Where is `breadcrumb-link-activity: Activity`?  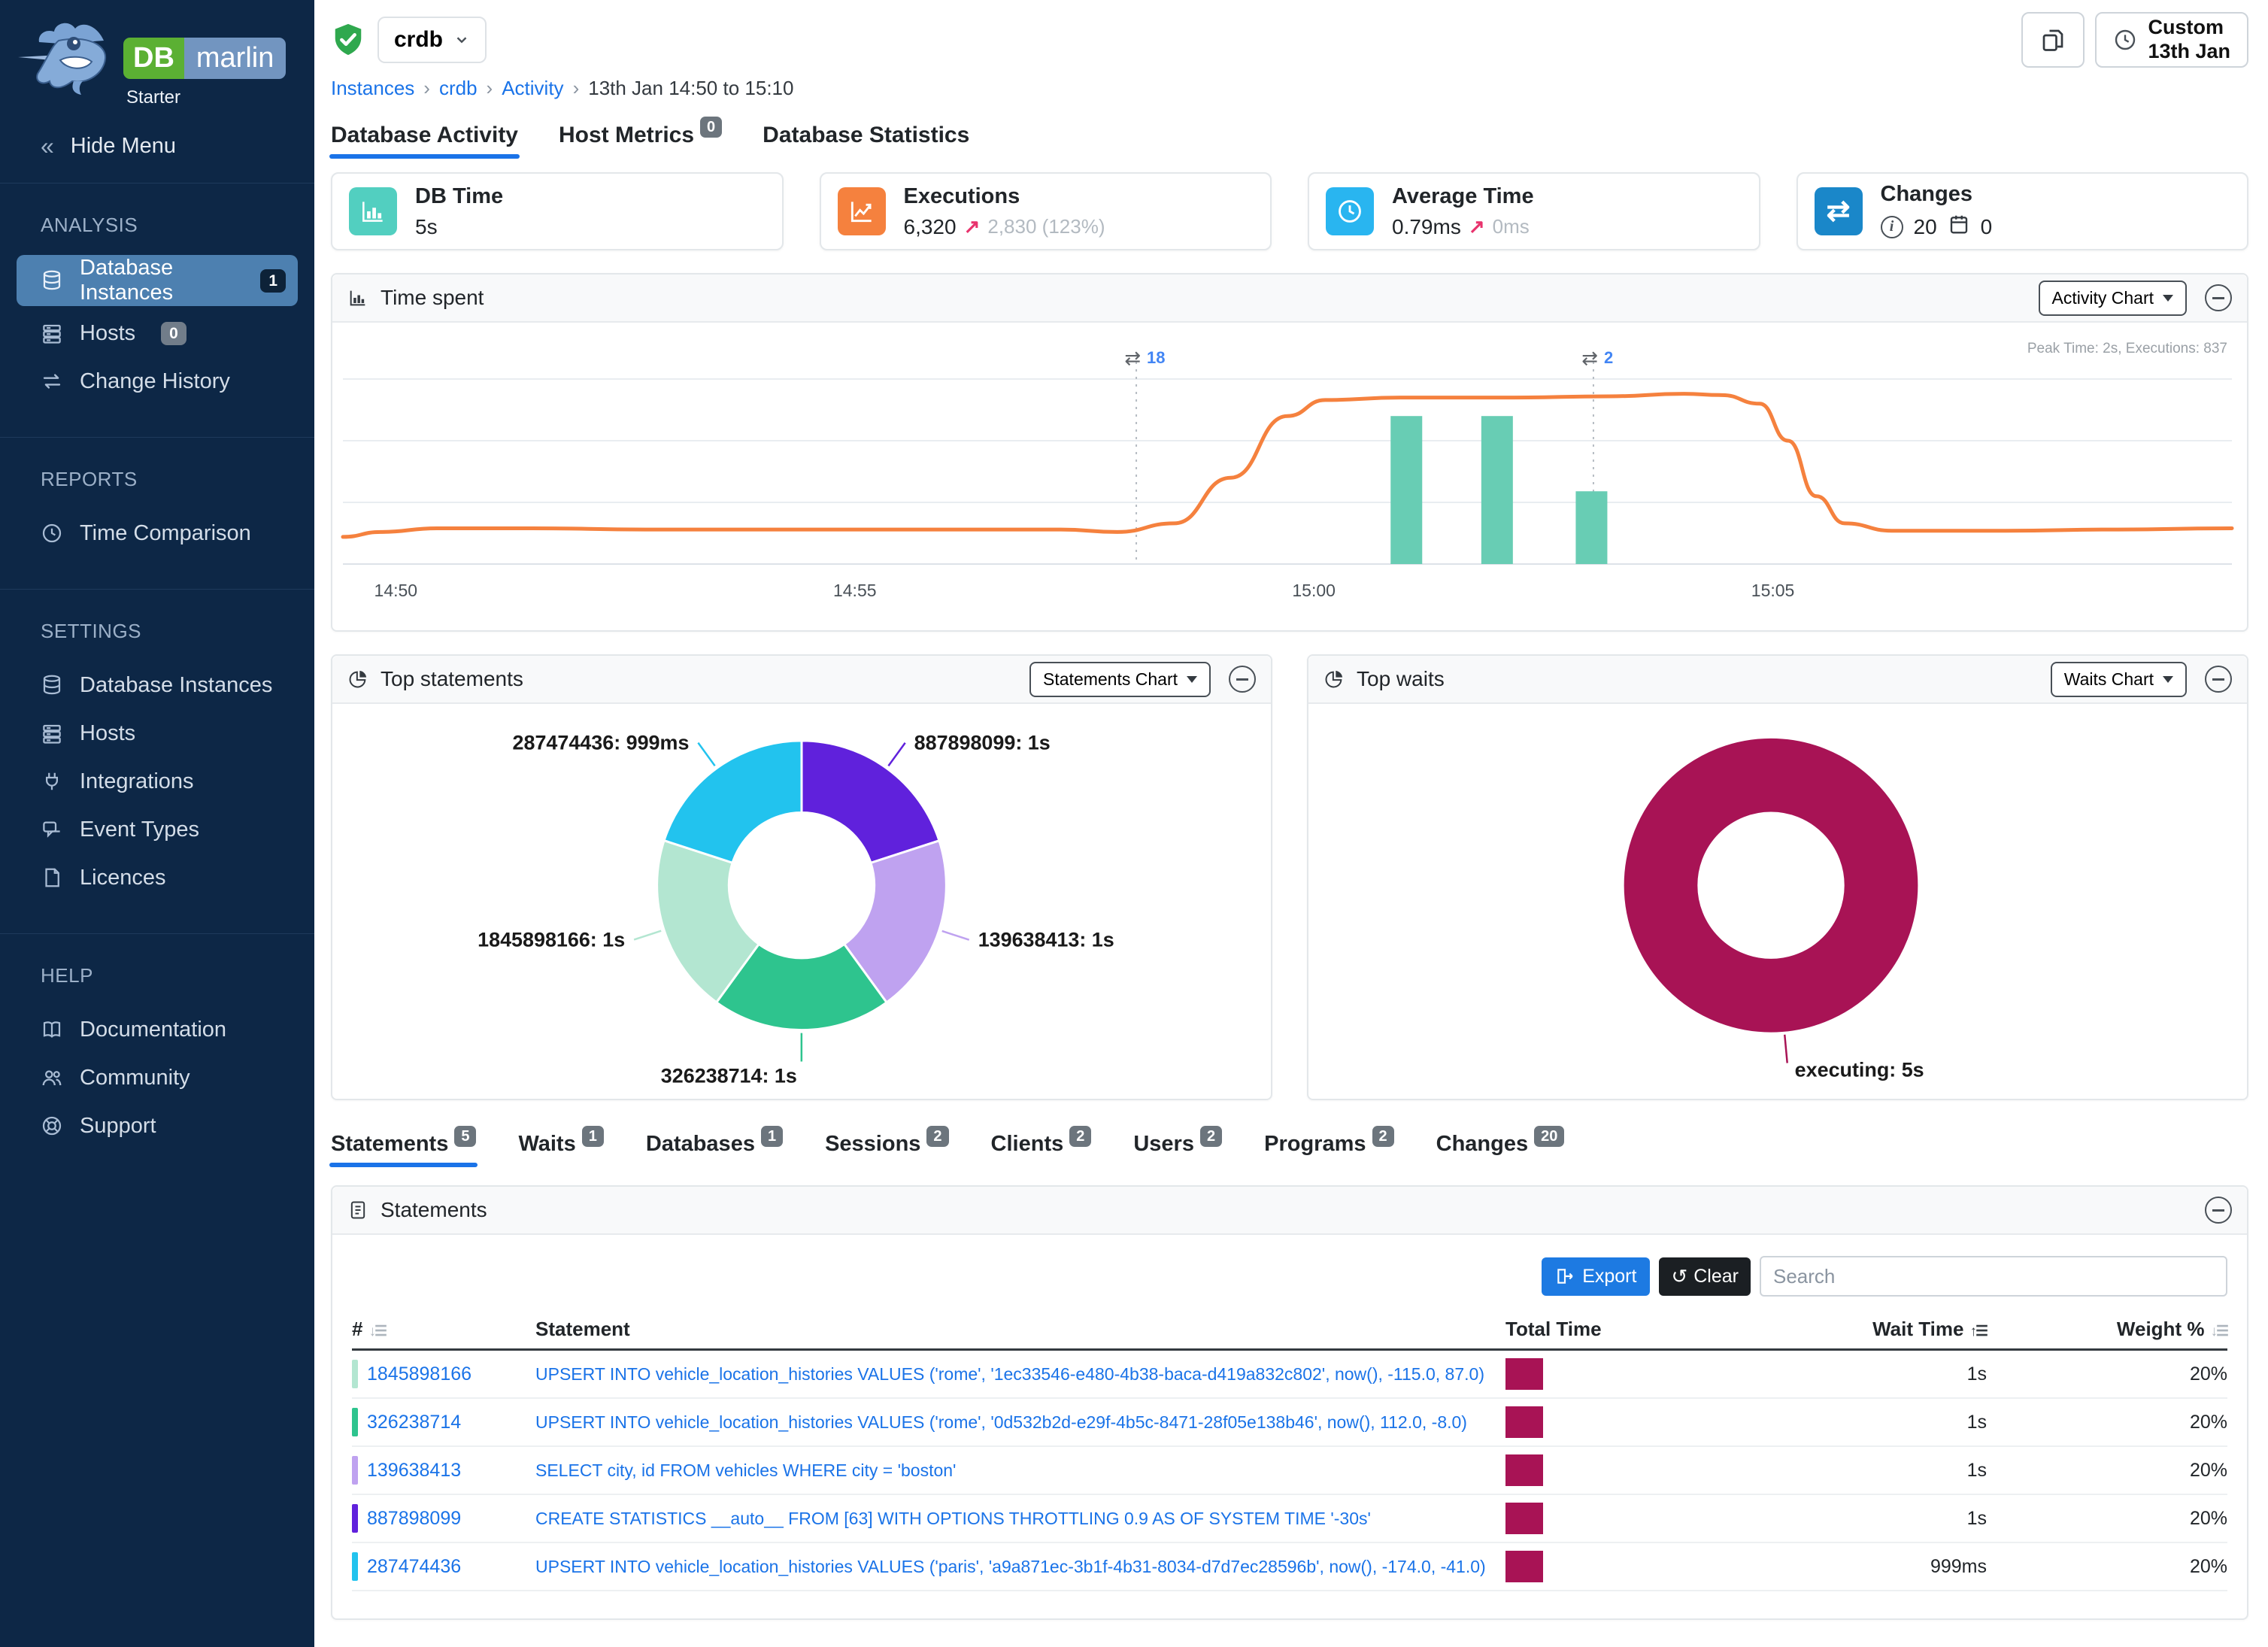
breadcrumb-link-activity: Activity is located at coordinates (533, 88).